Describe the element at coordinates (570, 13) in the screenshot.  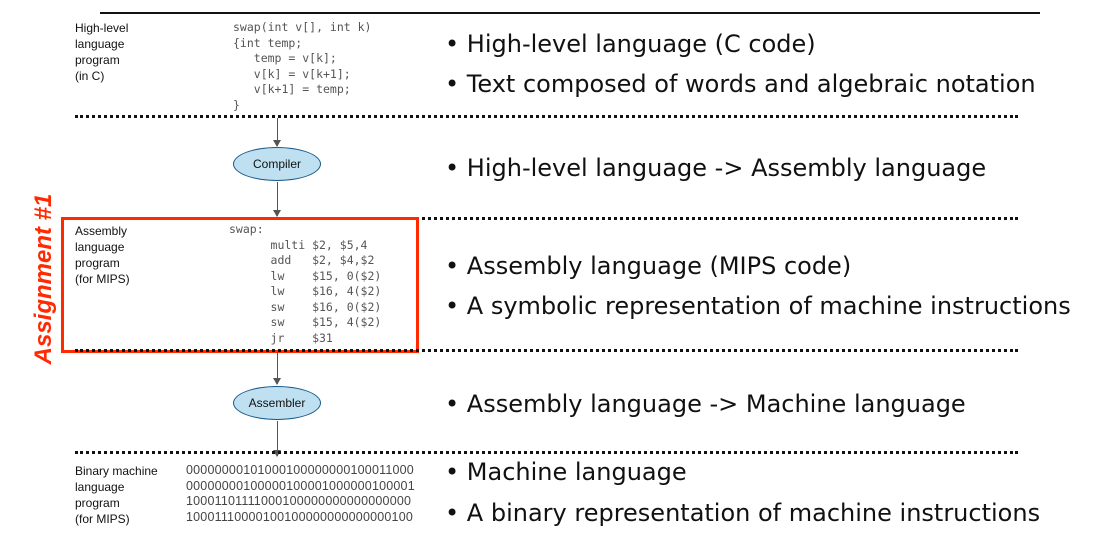
I see `top-rule` at that location.